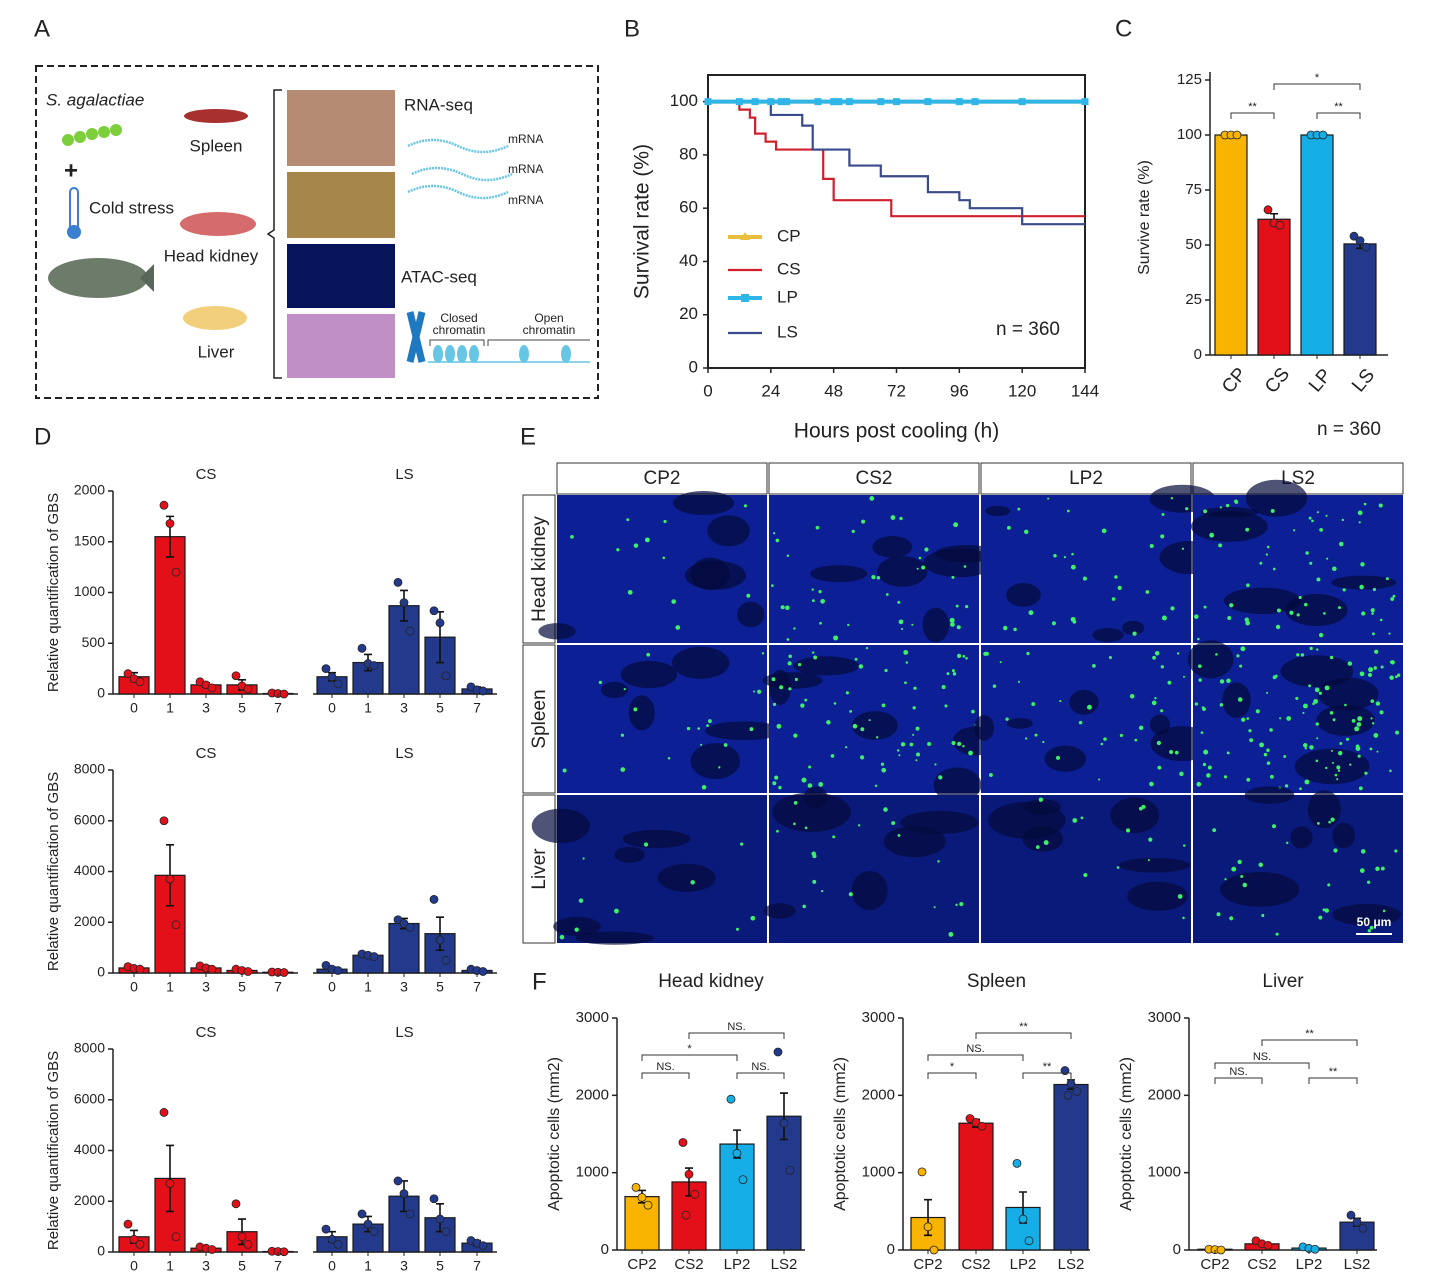 The height and width of the screenshot is (1286, 1438). Describe the element at coordinates (89, 1149) in the screenshot. I see `y-tick-label: 4000` at that location.